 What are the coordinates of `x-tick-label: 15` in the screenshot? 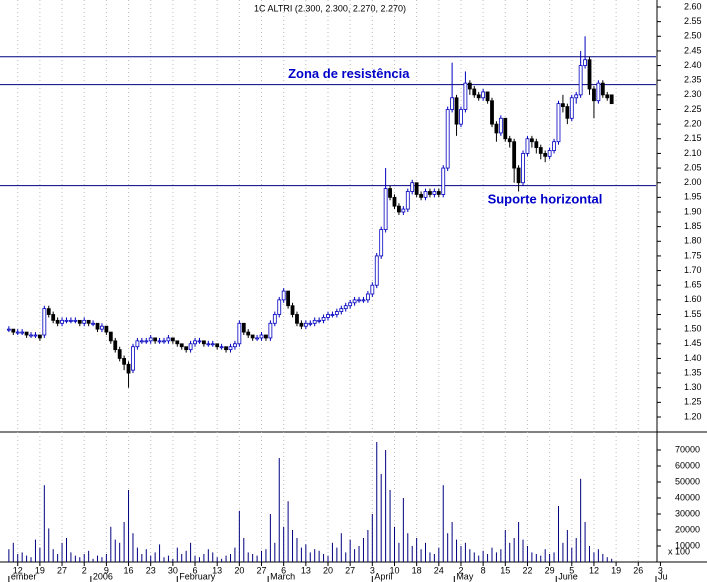 It's located at (505, 570).